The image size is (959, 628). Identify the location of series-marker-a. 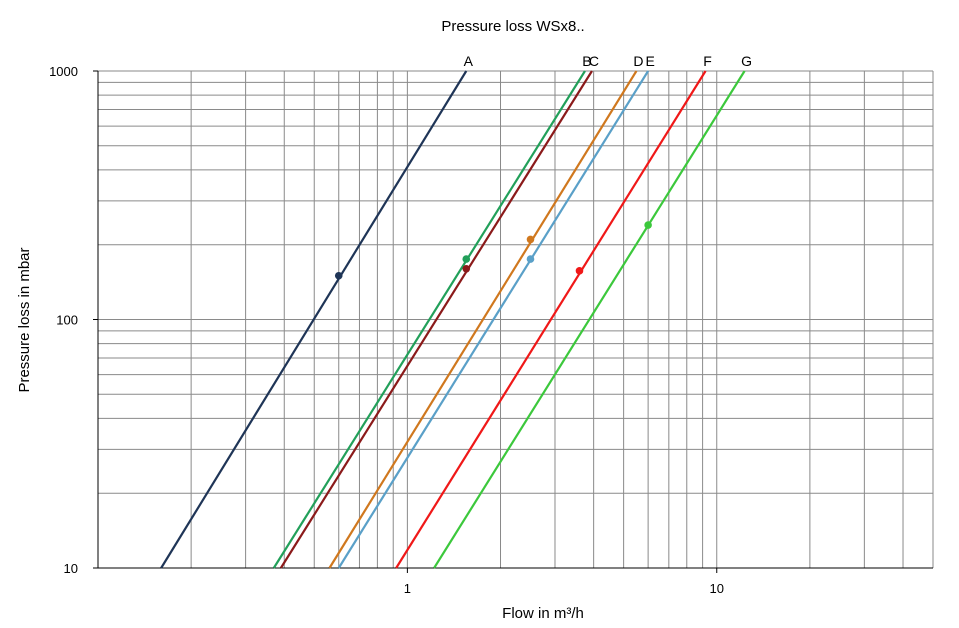
(338, 275).